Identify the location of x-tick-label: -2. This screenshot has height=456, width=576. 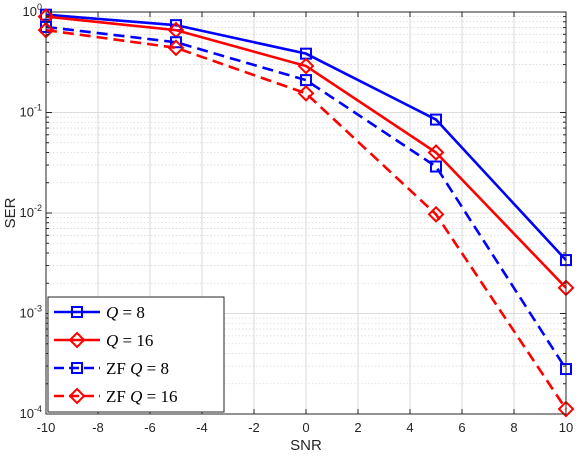
(254, 427).